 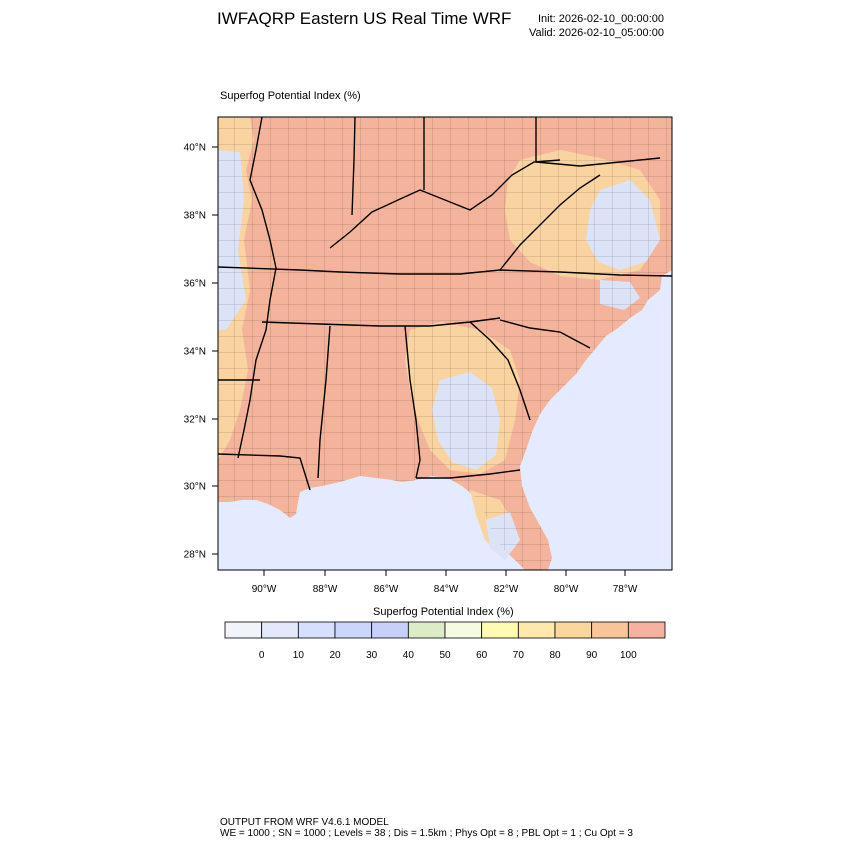 I want to click on latitude-axis: 40°N 38°N 36°N 34°N 32°N 30°N 28°N, so click(x=201, y=352).